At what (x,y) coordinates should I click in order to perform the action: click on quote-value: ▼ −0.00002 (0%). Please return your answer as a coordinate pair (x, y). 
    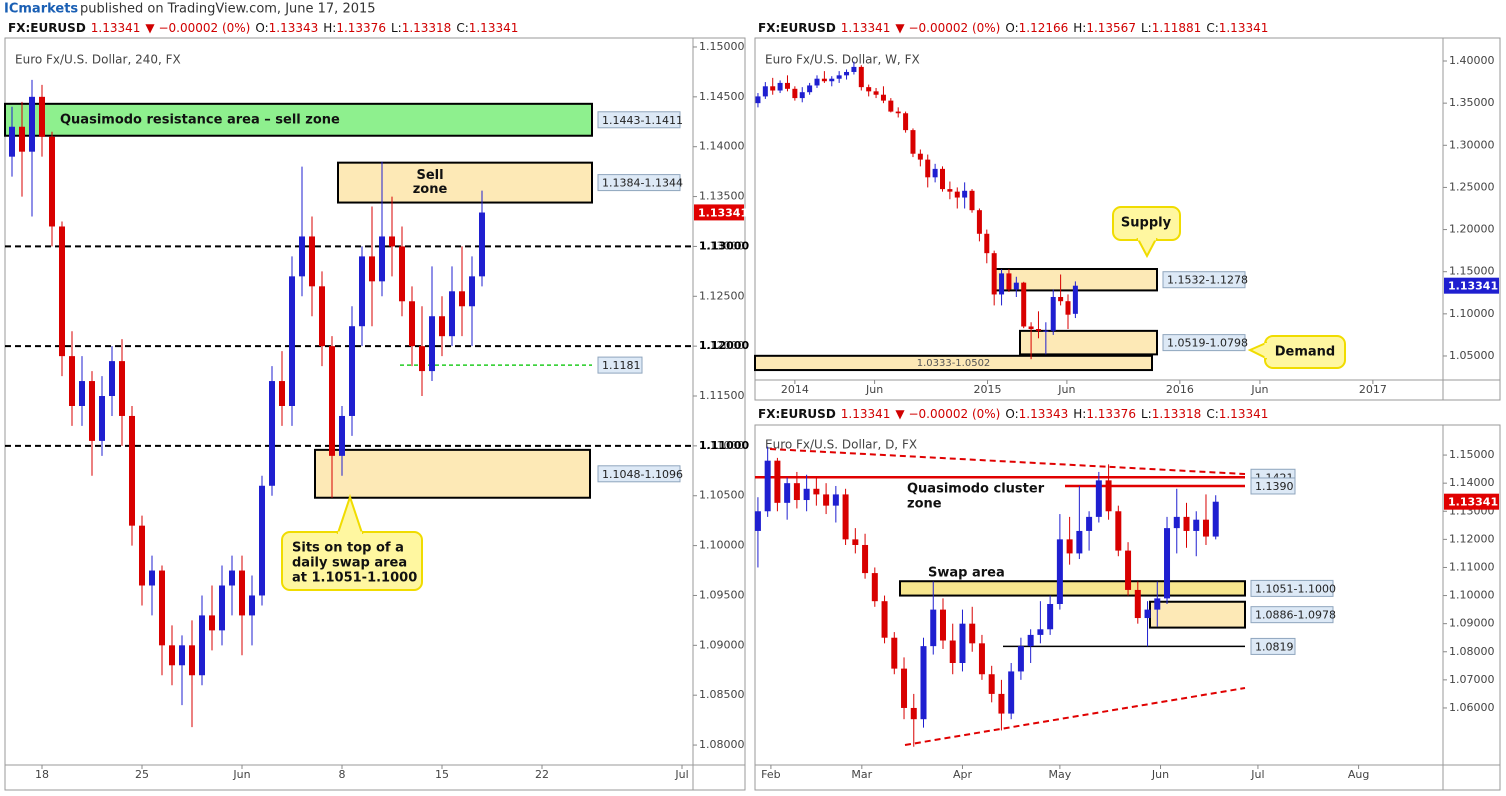
    Looking at the image, I should click on (947, 414).